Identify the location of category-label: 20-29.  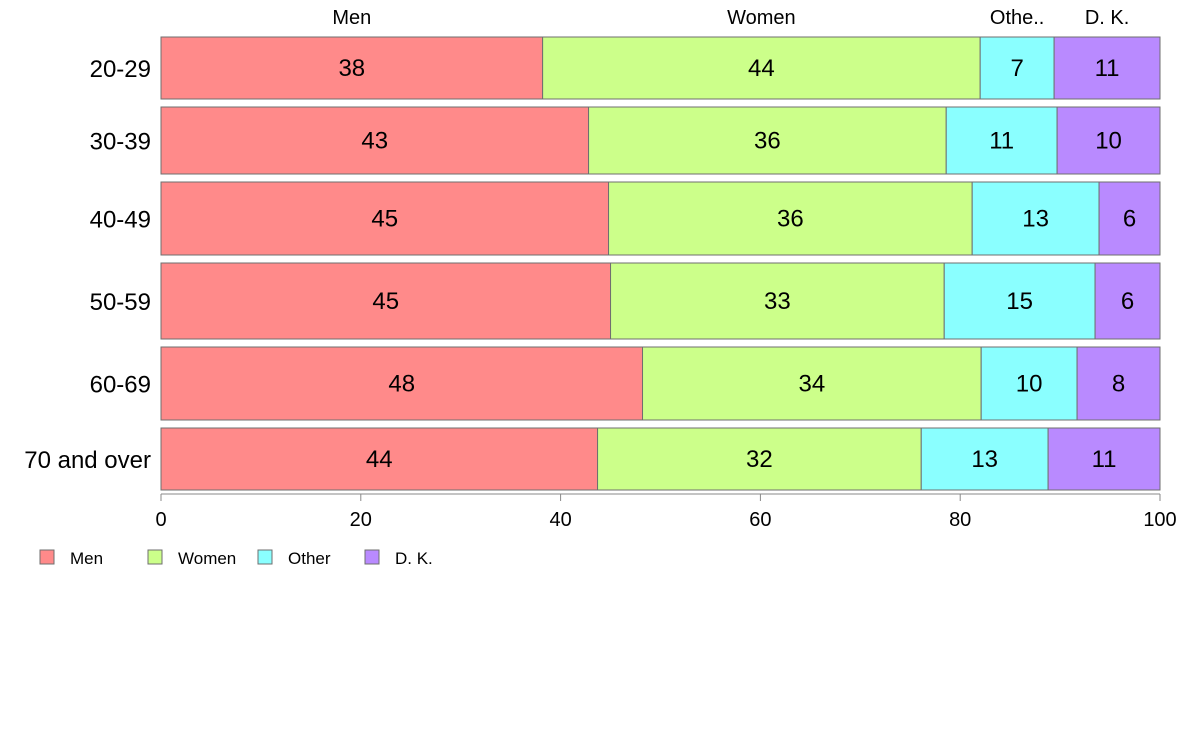
(120, 69).